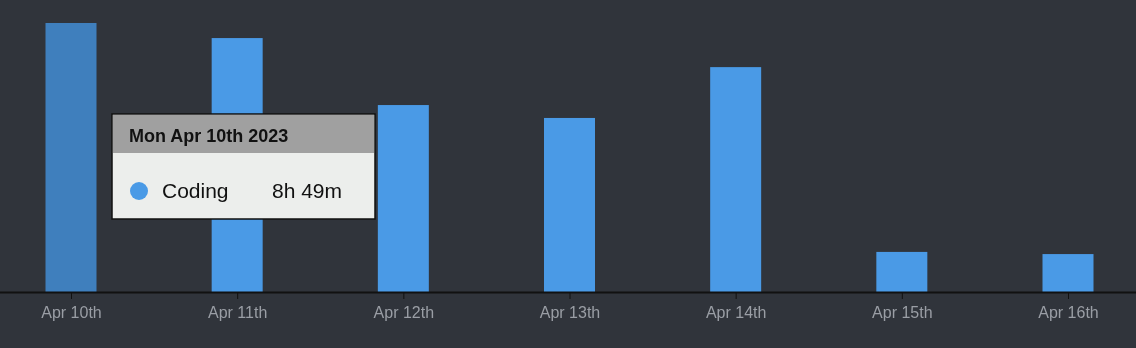 The image size is (1136, 348). What do you see at coordinates (307, 190) in the screenshot?
I see `annotation: 8h 49m` at bounding box center [307, 190].